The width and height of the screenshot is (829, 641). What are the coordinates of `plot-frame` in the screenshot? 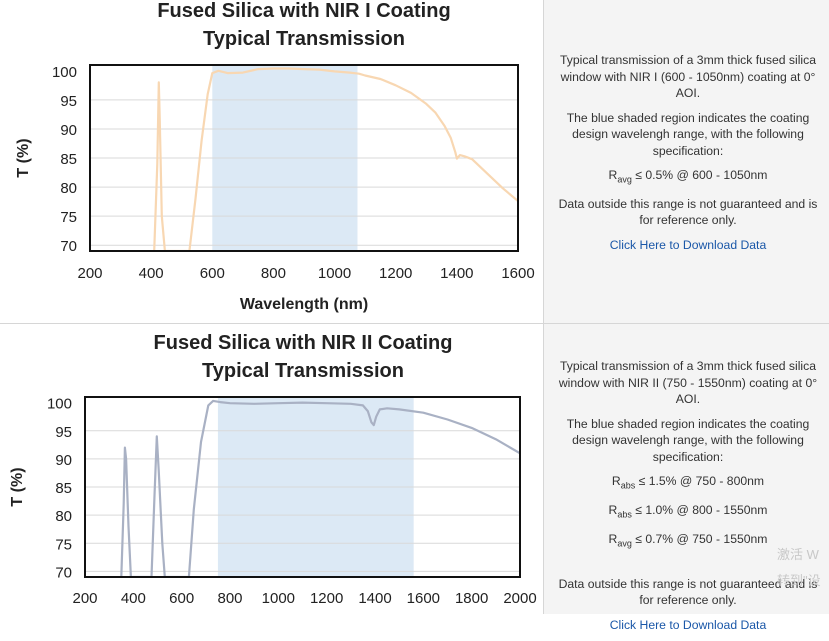 It's located at (302, 487).